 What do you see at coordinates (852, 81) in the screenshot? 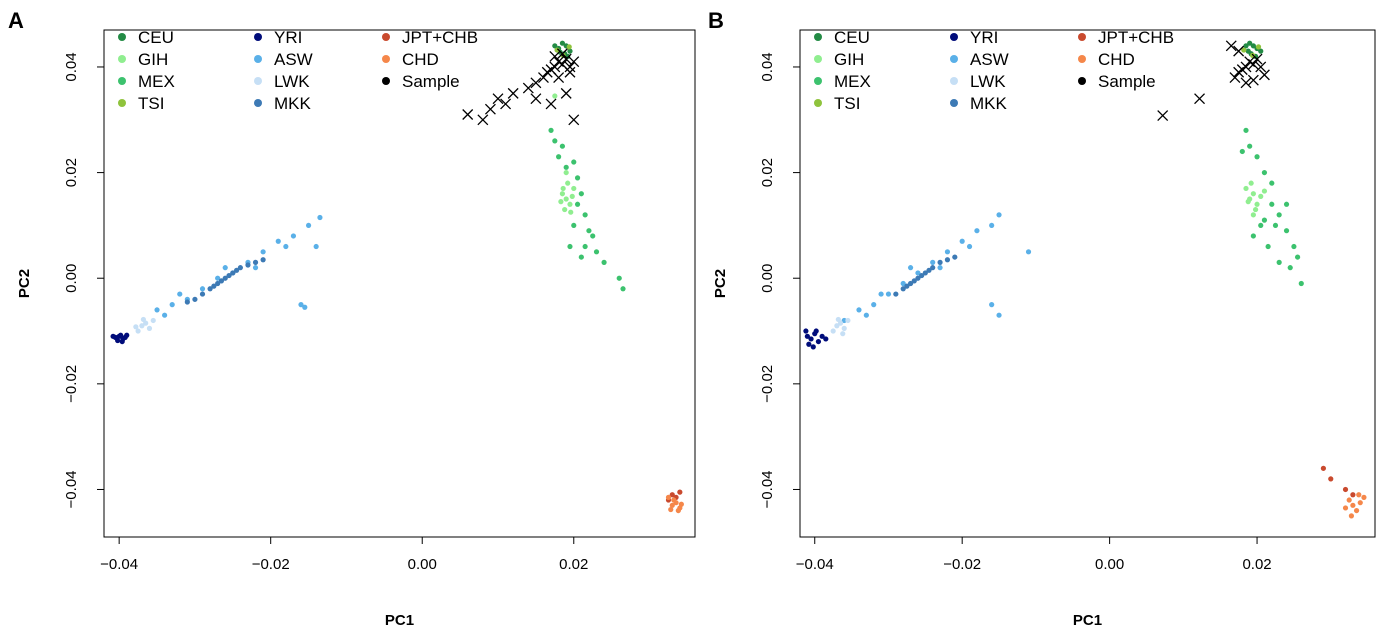
I see `legend-label: MEX` at bounding box center [852, 81].